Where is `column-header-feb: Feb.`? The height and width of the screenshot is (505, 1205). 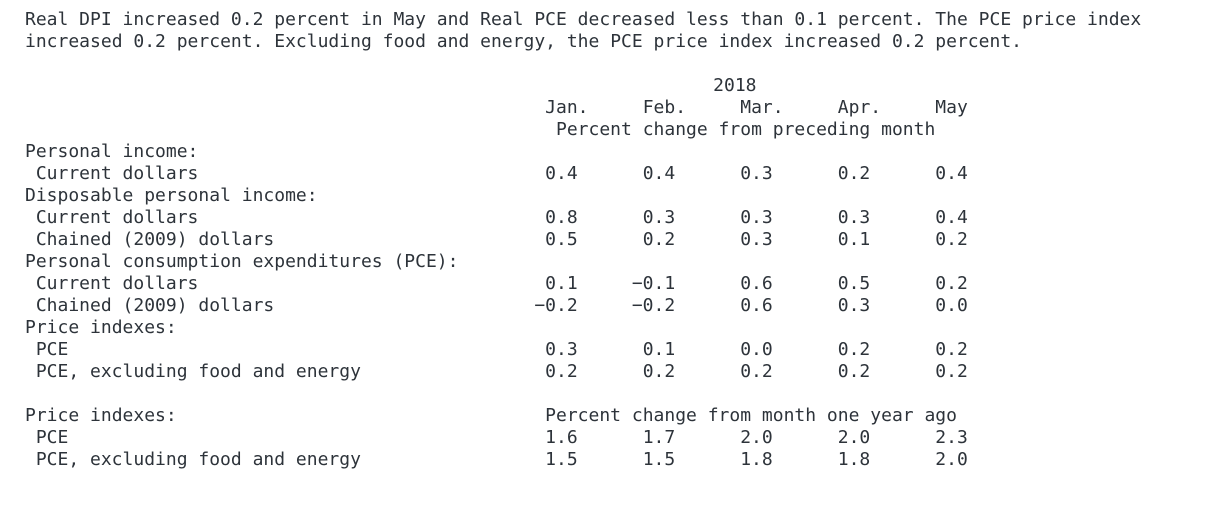
column-header-feb: Feb. is located at coordinates (664, 107).